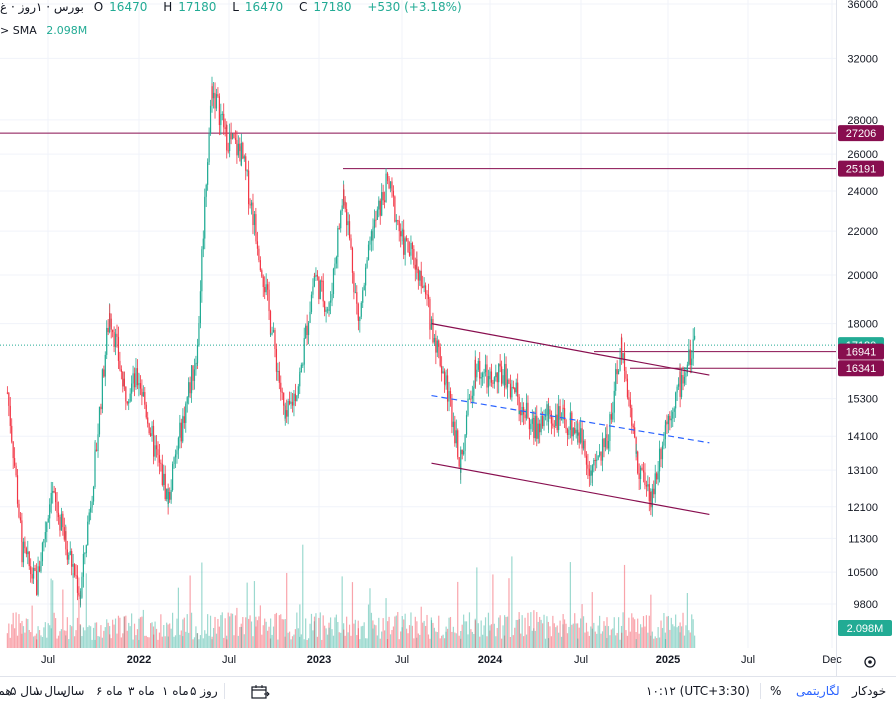 This screenshot has height=705, width=896. I want to click on x-tick-label: Jul, so click(229, 660).